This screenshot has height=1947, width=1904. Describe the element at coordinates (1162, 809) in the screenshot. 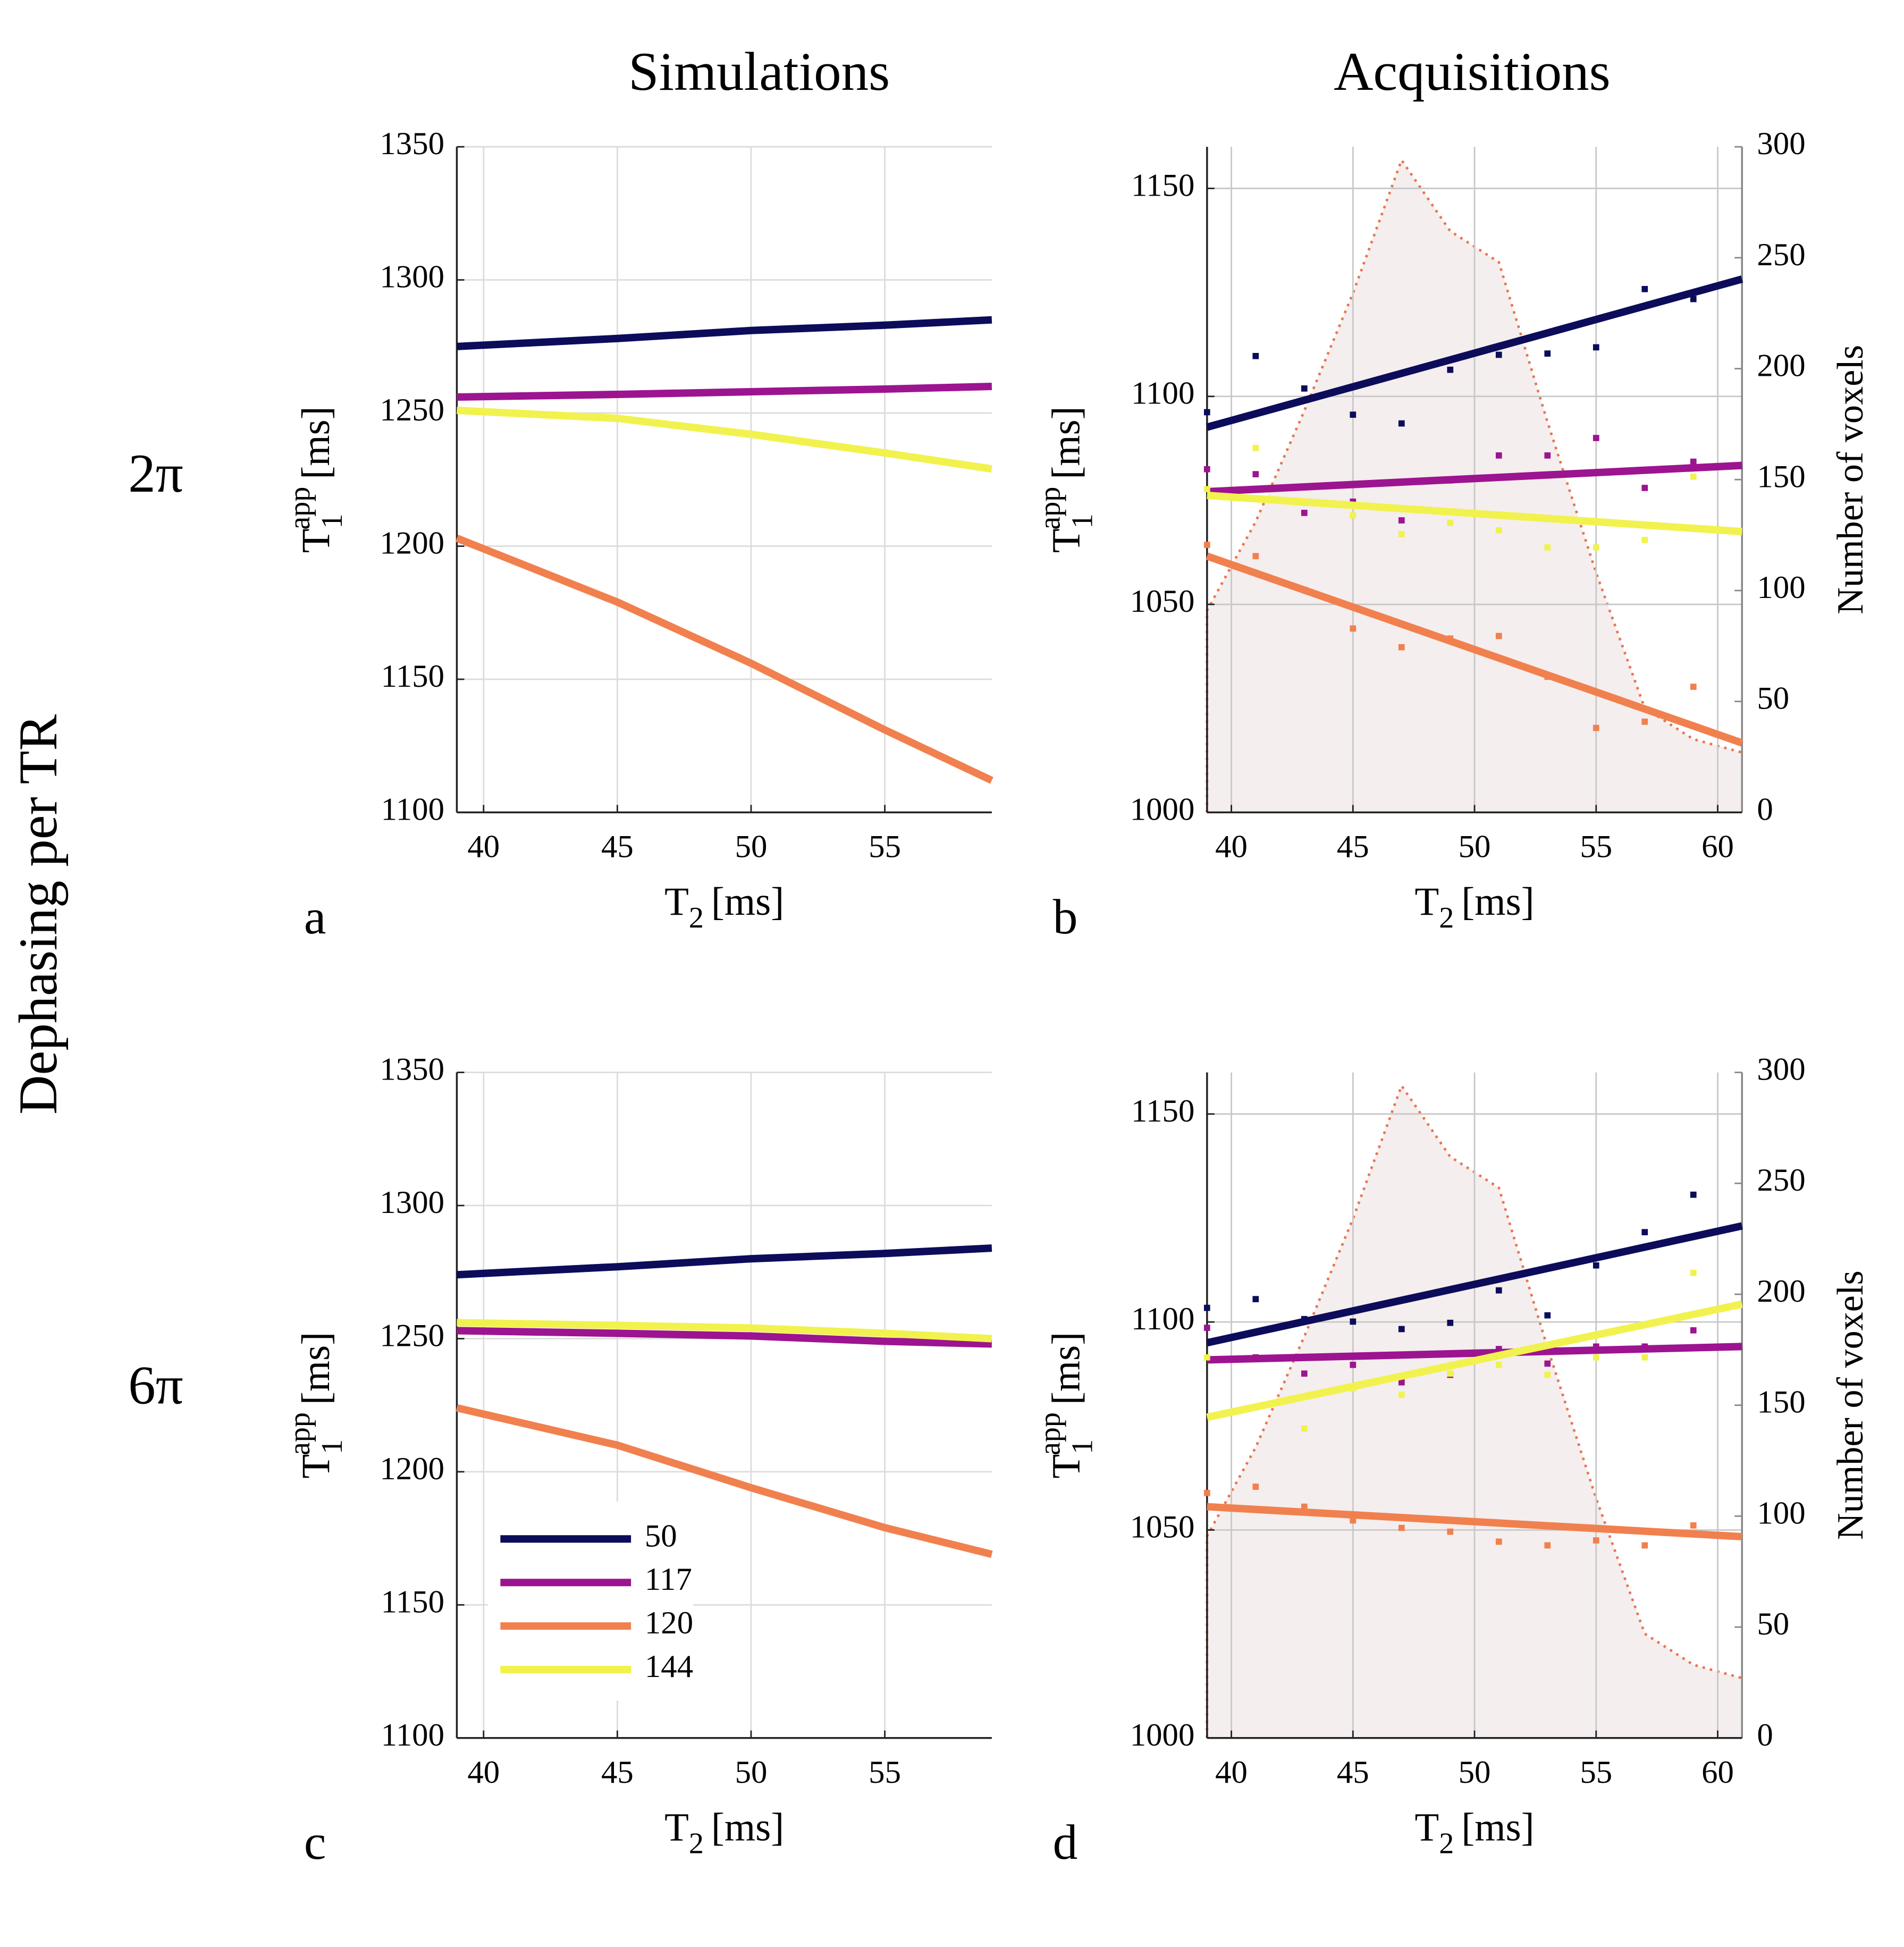

I see `y-tick-label: 1000` at that location.